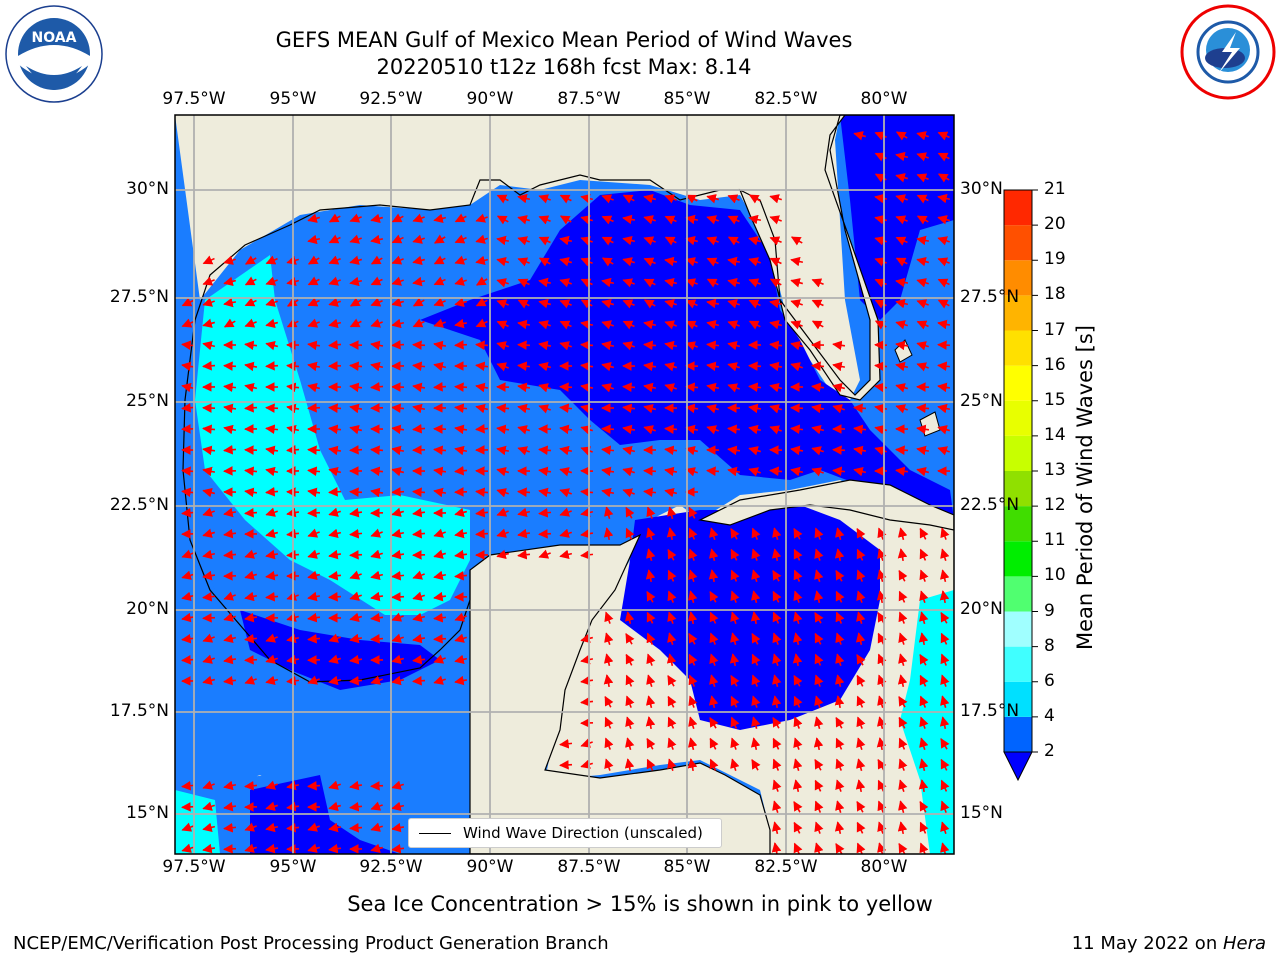  What do you see at coordinates (1049, 610) in the screenshot?
I see `colorbar-tick-label: 9` at bounding box center [1049, 610].